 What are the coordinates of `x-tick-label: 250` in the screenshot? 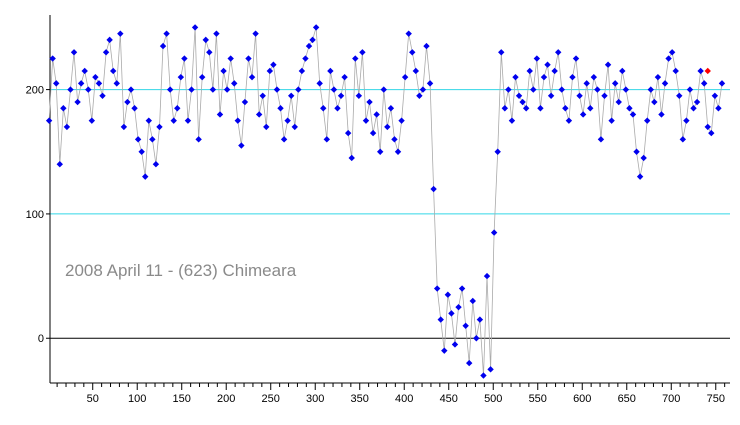 It's located at (271, 399).